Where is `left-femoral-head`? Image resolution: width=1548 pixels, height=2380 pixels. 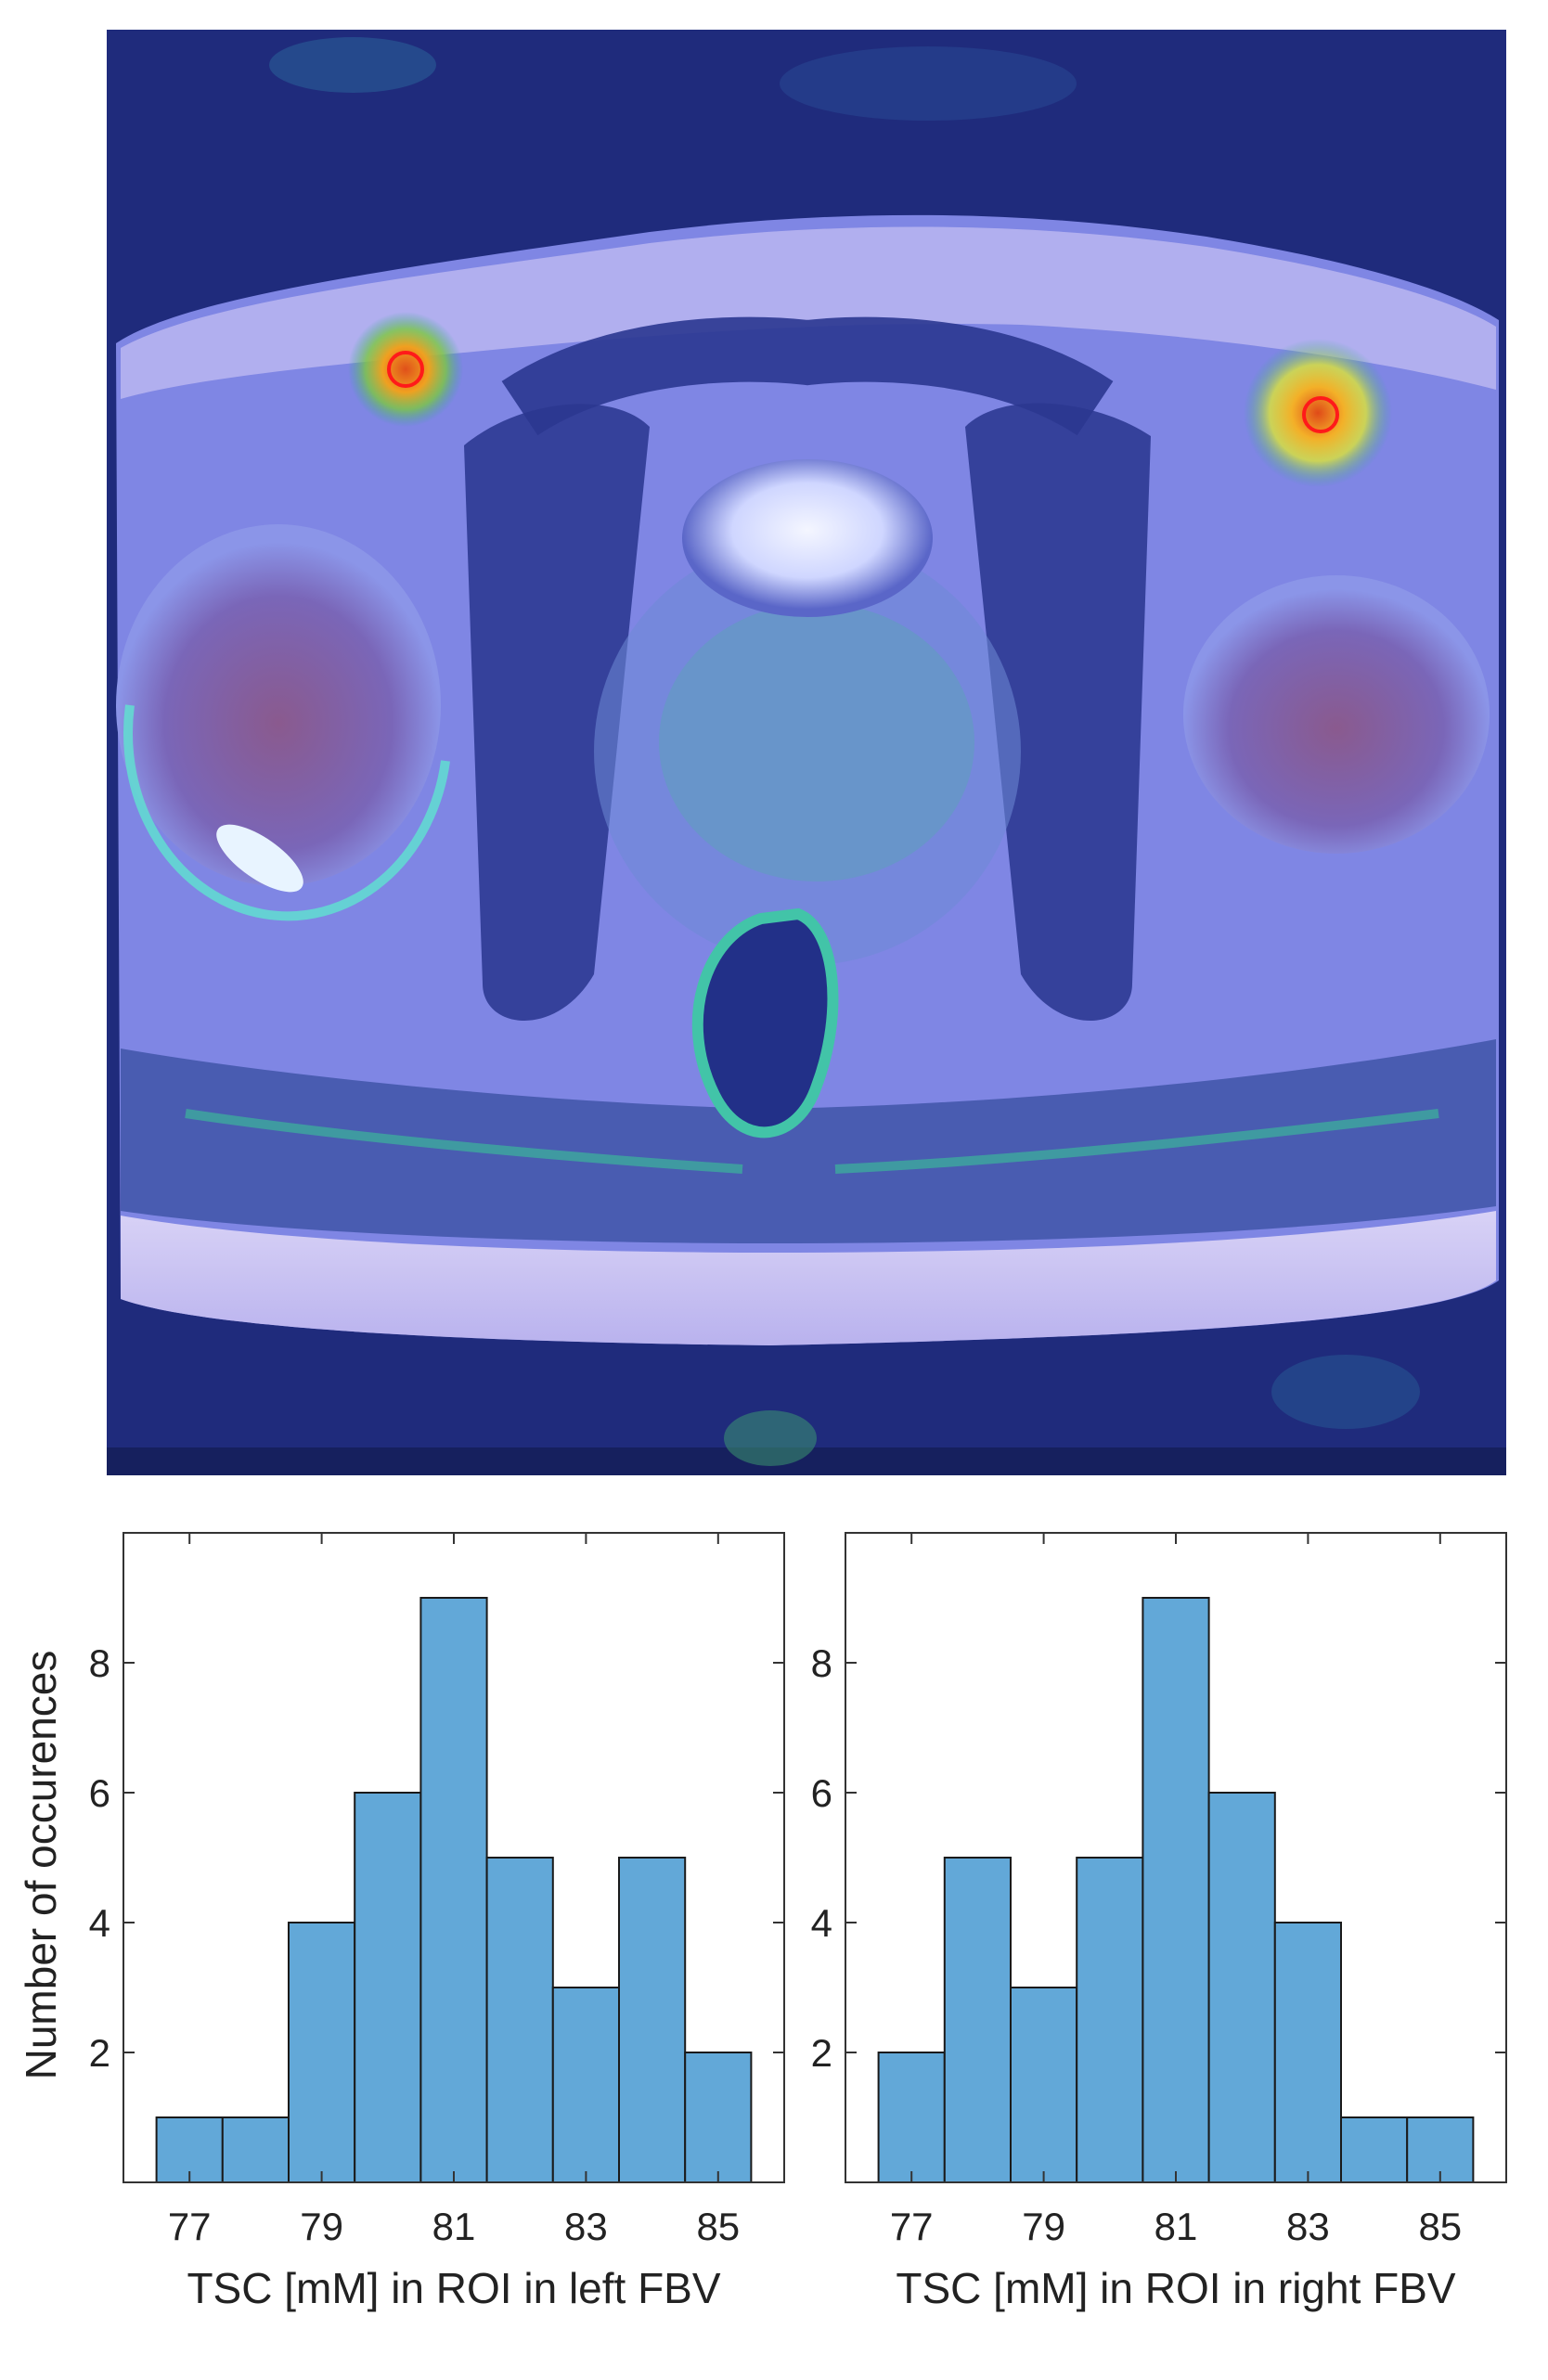 left-femoral-head is located at coordinates (278, 705).